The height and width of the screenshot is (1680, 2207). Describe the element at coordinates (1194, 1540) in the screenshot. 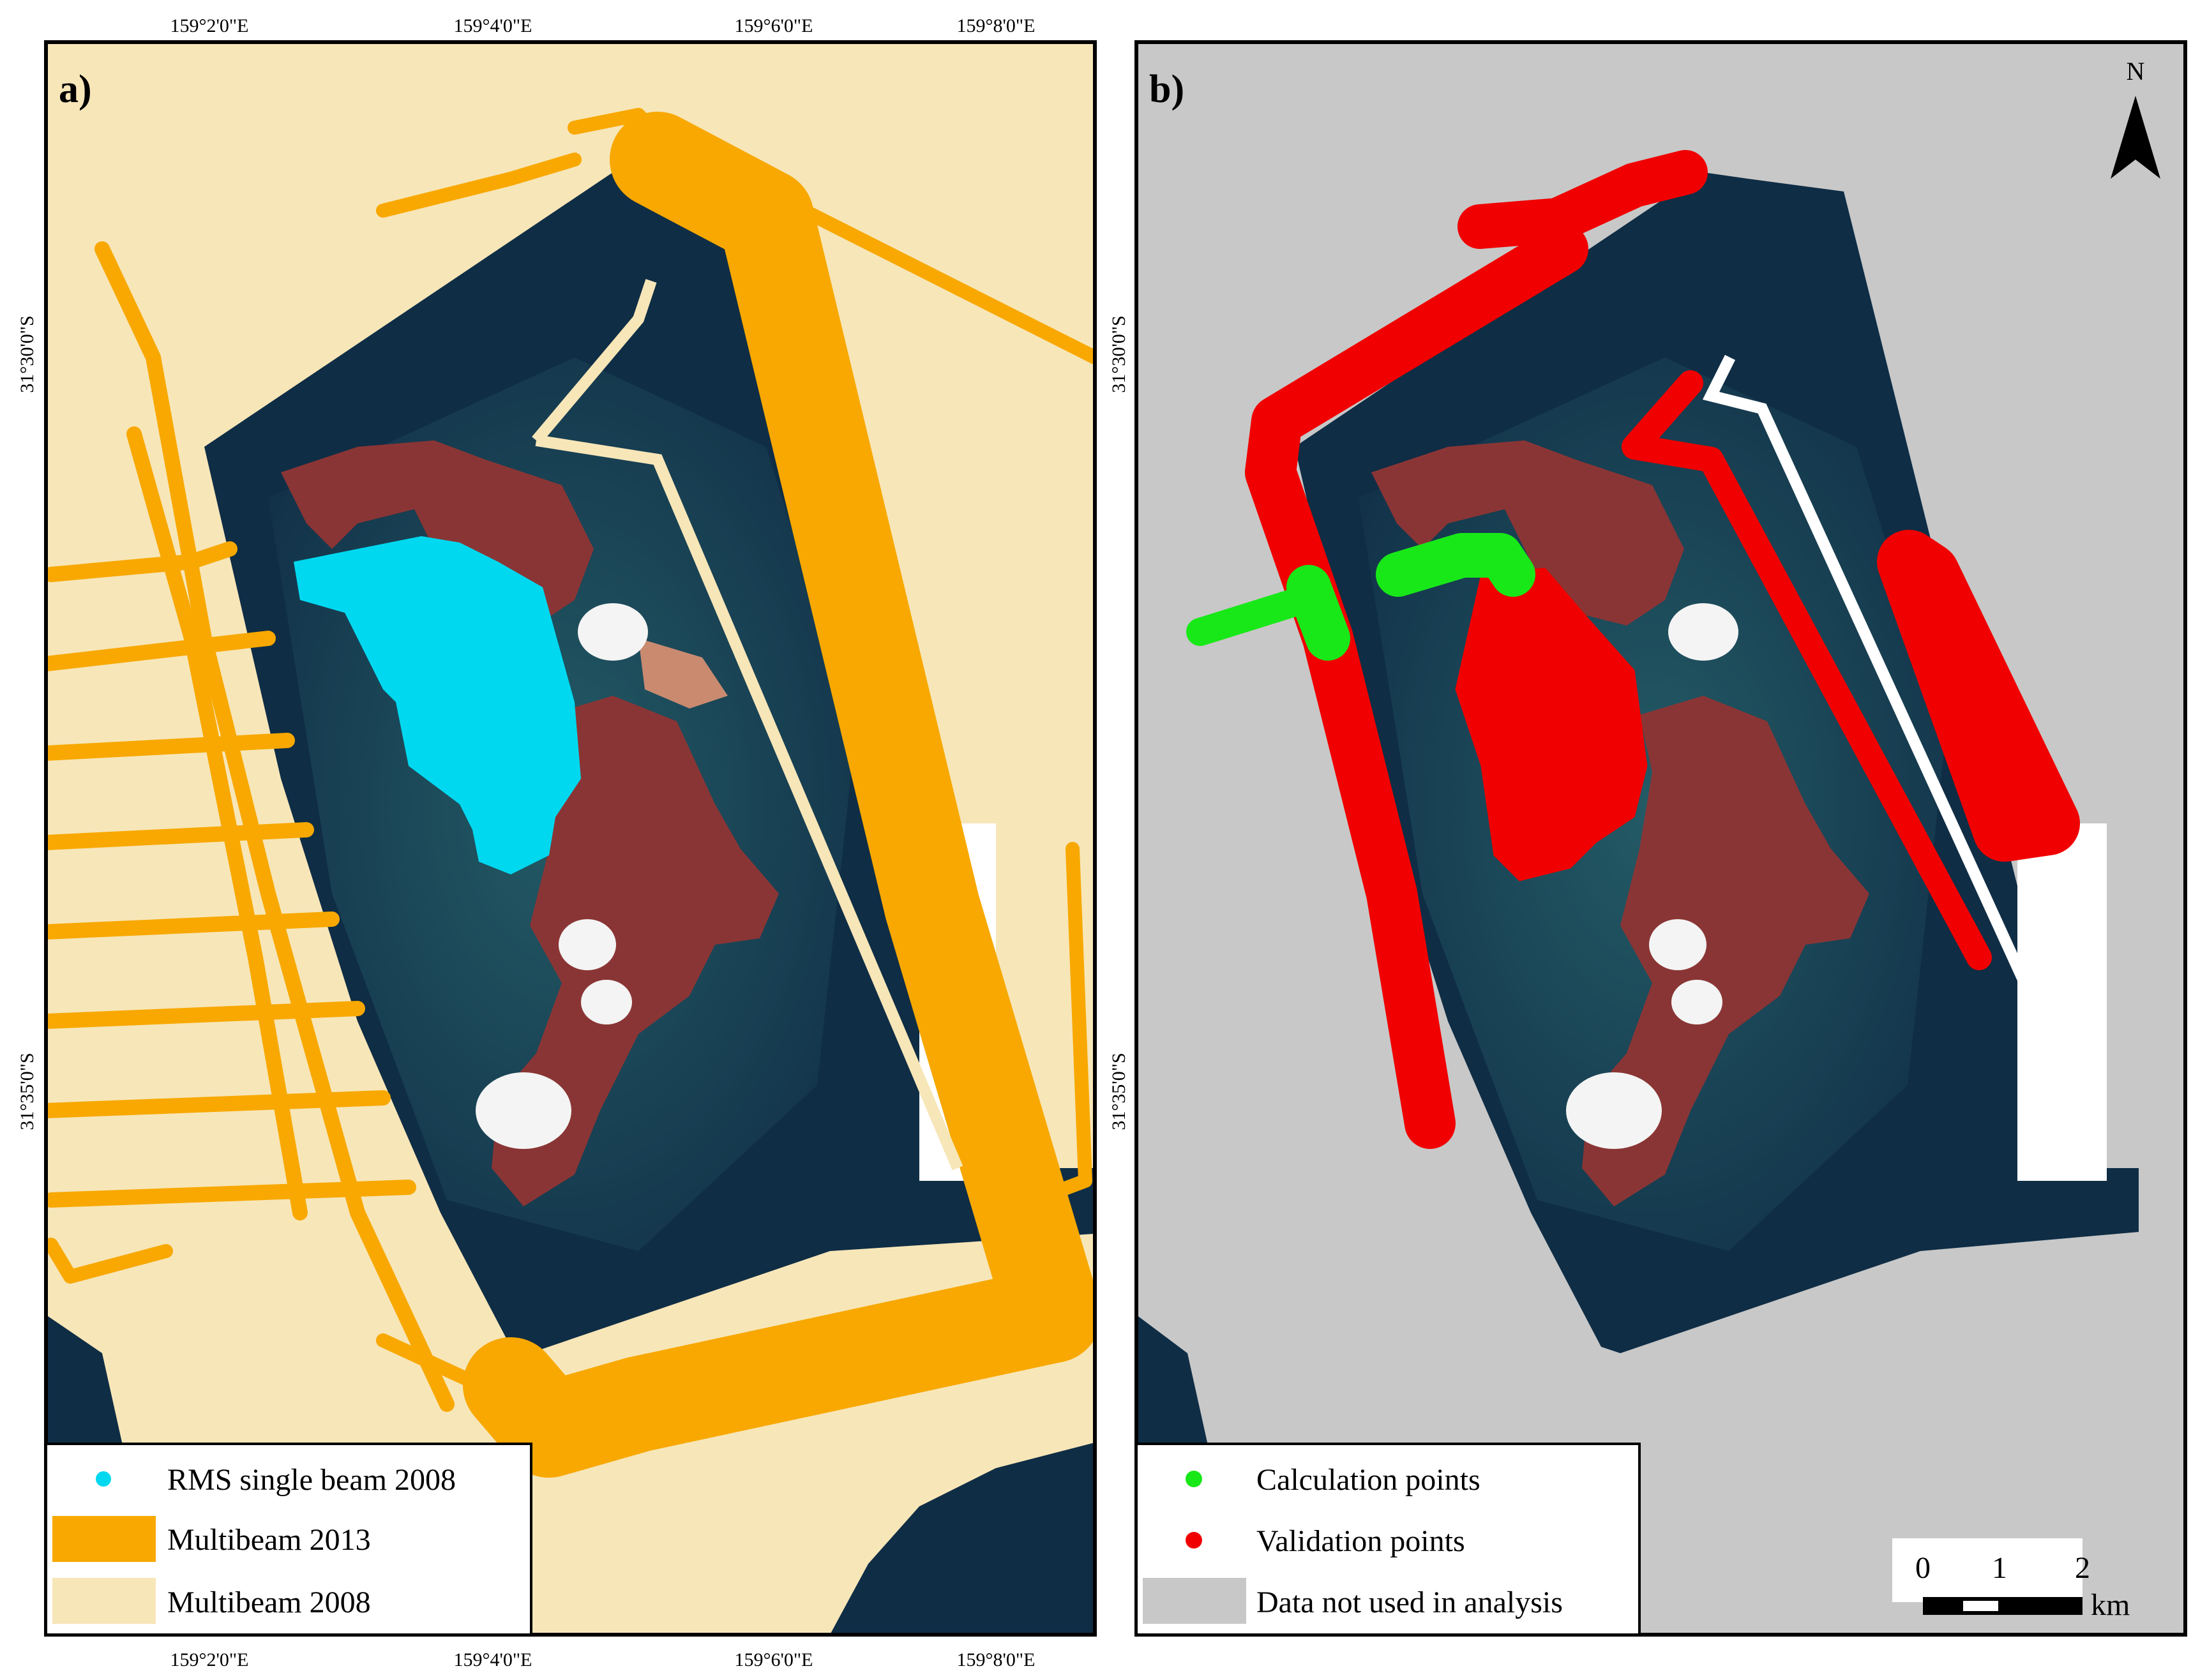

I see `legend-swatch-validation` at that location.